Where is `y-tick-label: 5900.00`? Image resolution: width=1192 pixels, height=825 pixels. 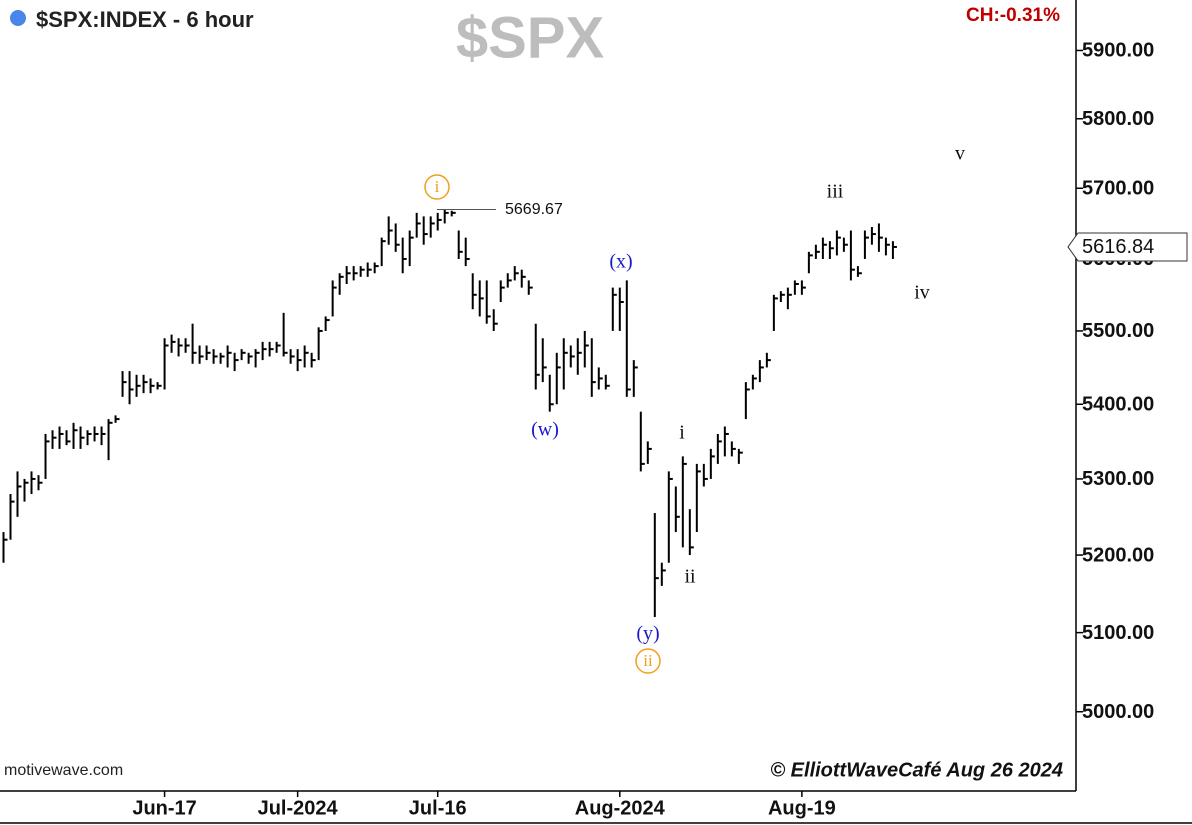
y-tick-label: 5900.00 is located at coordinates (1118, 51).